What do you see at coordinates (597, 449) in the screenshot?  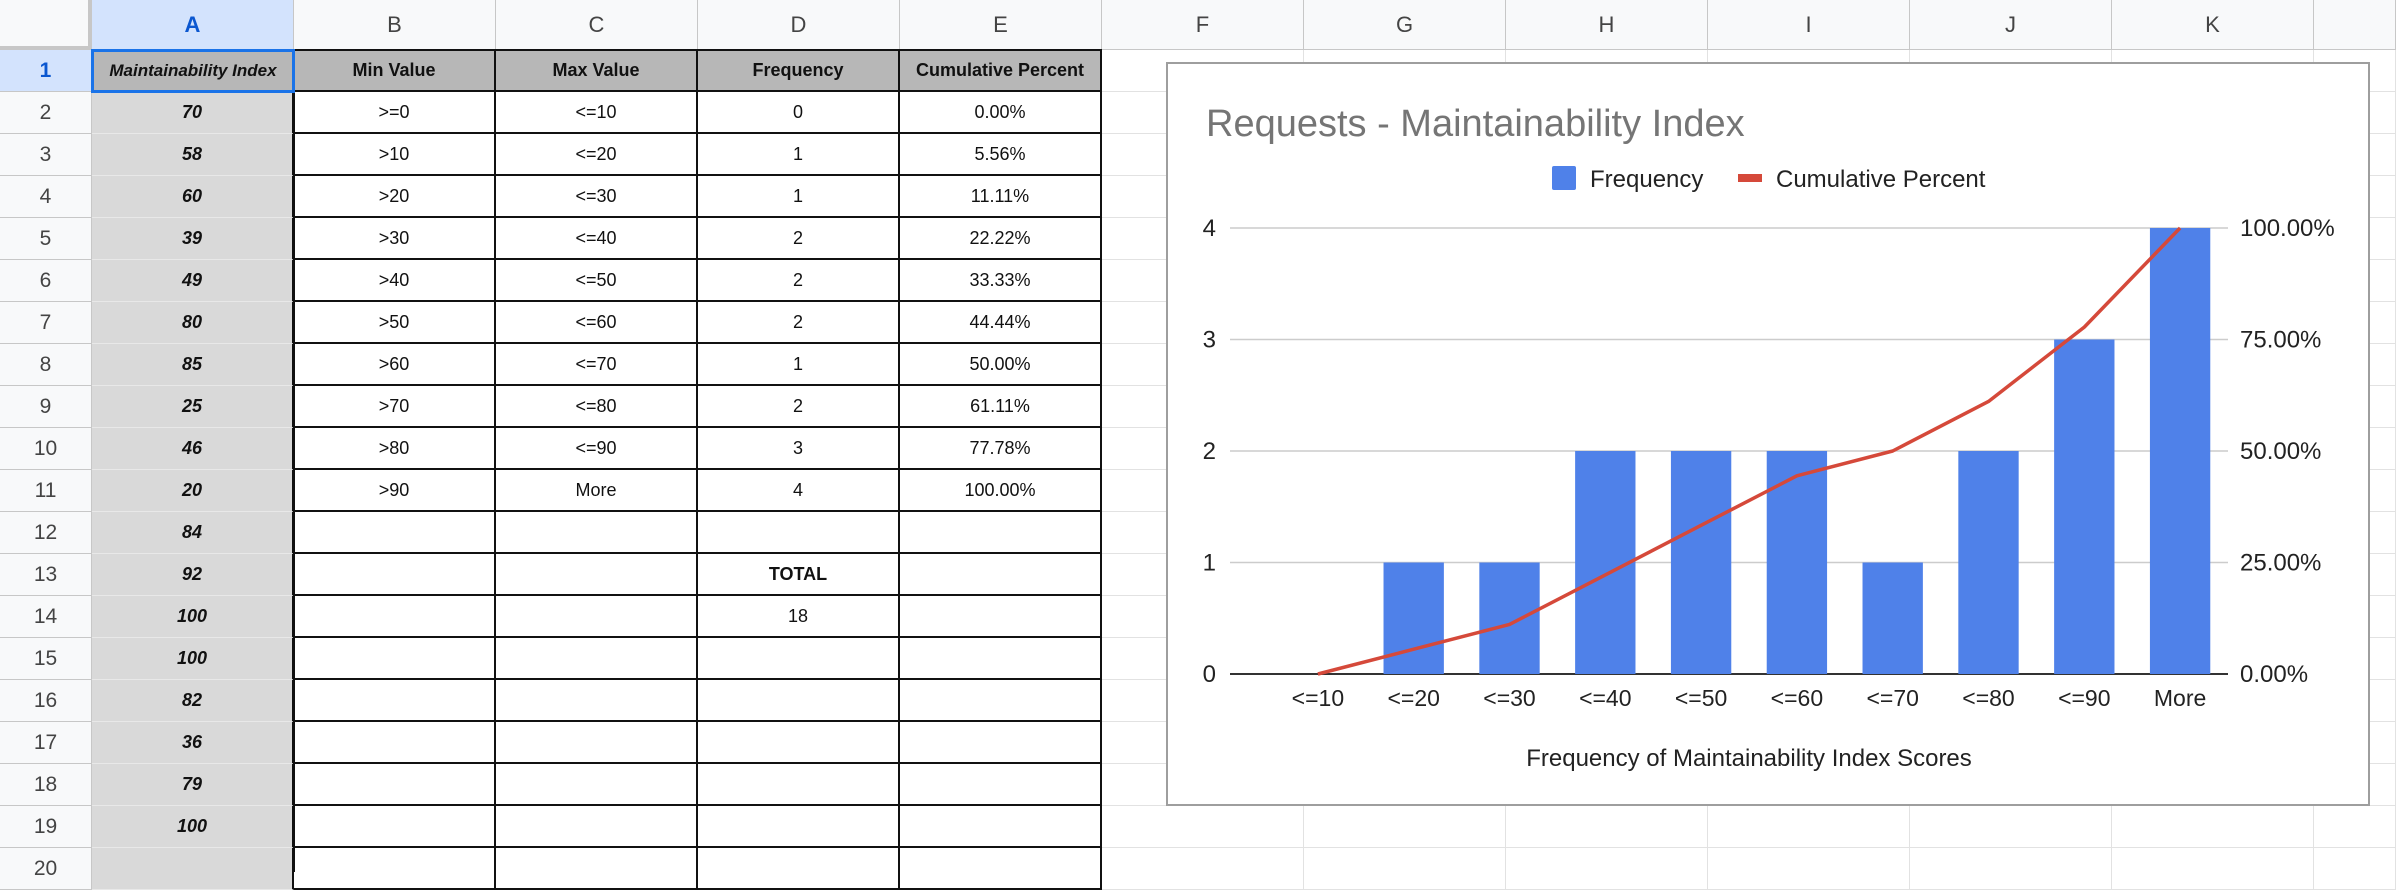 I see `table-cell: <=90` at bounding box center [597, 449].